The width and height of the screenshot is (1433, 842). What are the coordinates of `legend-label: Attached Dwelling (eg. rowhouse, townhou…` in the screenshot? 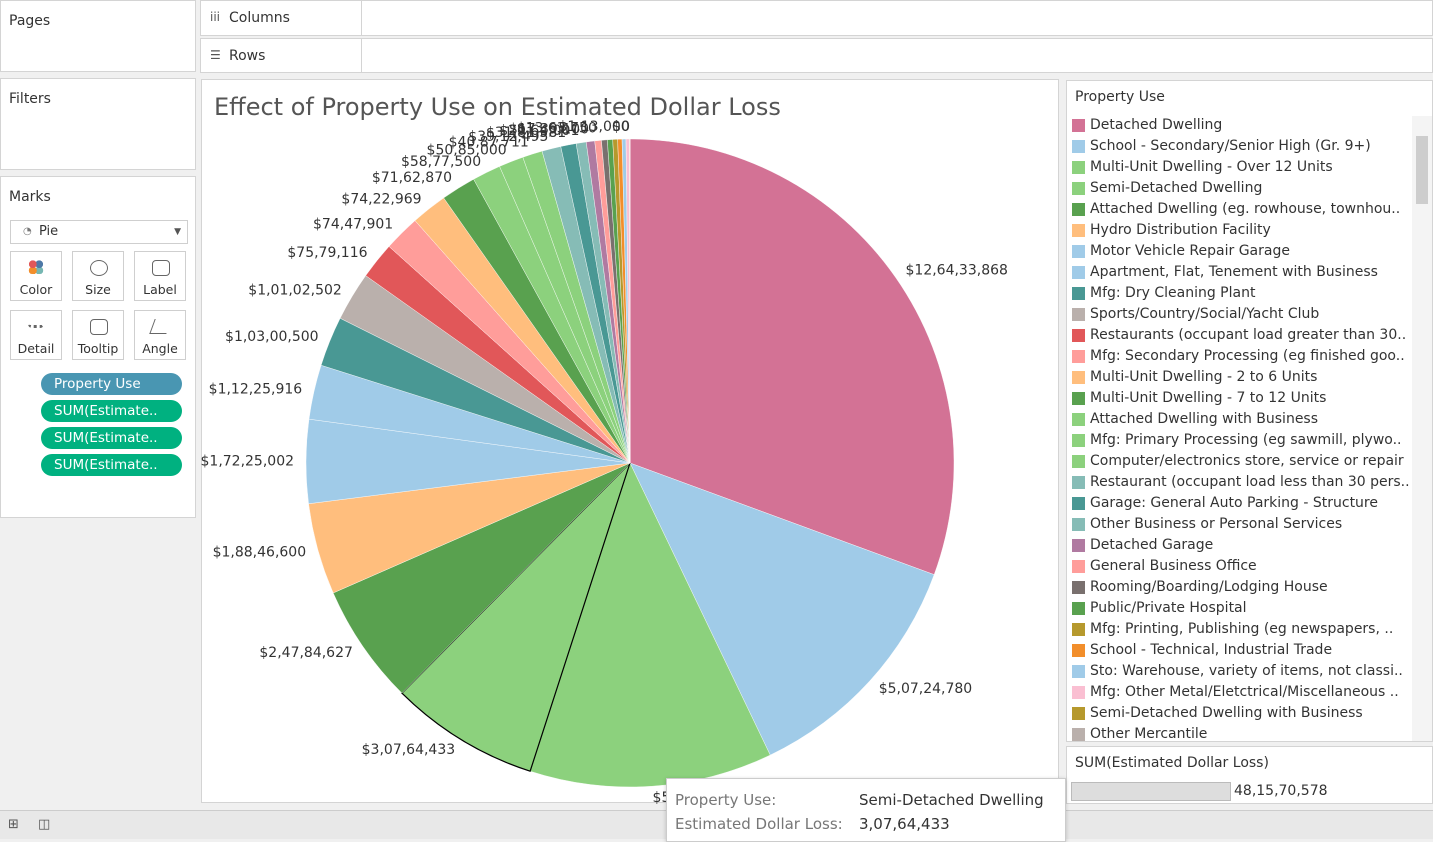 It's located at (1245, 209).